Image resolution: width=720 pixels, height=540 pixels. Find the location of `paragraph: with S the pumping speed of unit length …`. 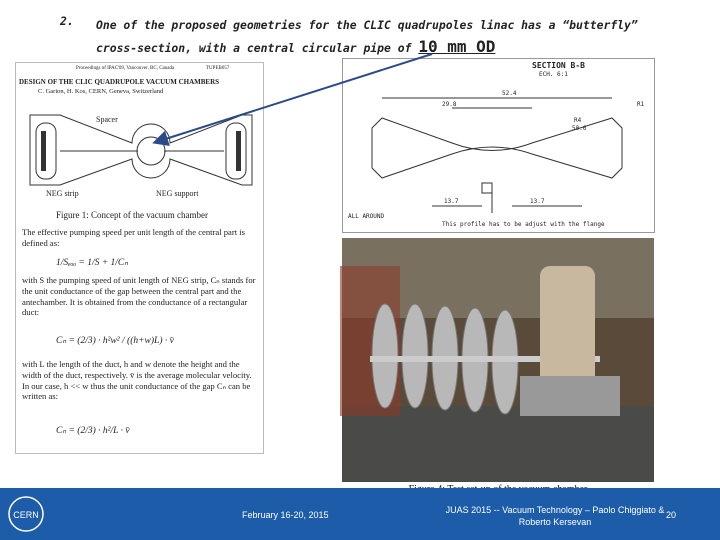

paragraph: with S the pumping speed of unit length … is located at coordinates (139, 296).